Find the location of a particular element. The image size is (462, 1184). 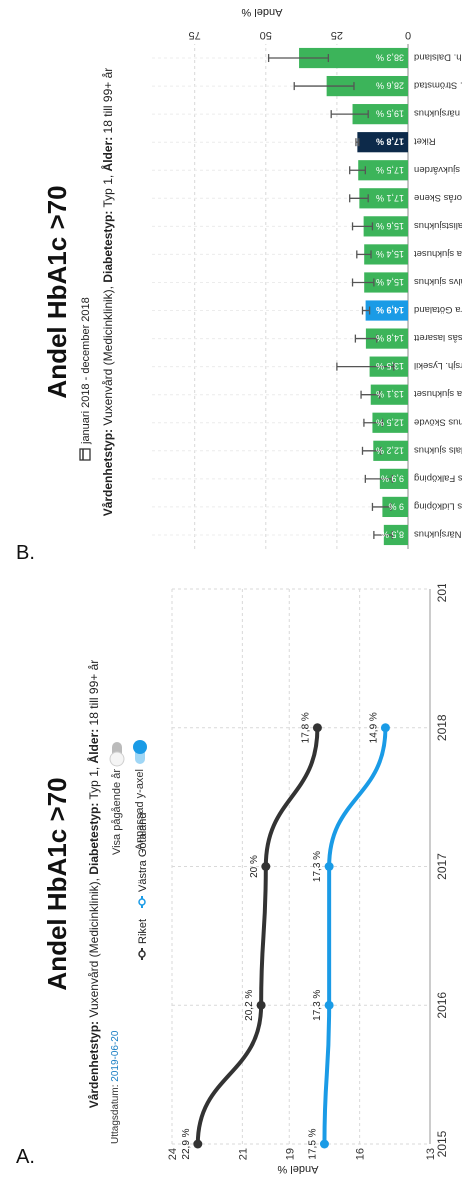

category-label: Skaraborgs sjukhus Lidköping is located at coordinates (438, 505).